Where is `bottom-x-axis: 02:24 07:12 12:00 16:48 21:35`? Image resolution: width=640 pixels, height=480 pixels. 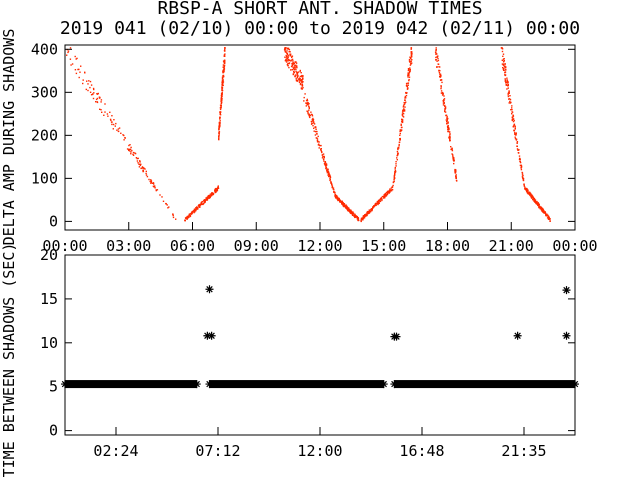
bottom-x-axis: 02:24 07:12 12:00 16:48 21:35 is located at coordinates (320, 443).